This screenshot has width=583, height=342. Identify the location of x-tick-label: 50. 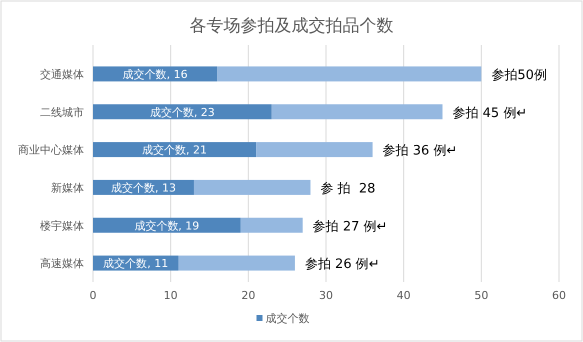
(481, 295).